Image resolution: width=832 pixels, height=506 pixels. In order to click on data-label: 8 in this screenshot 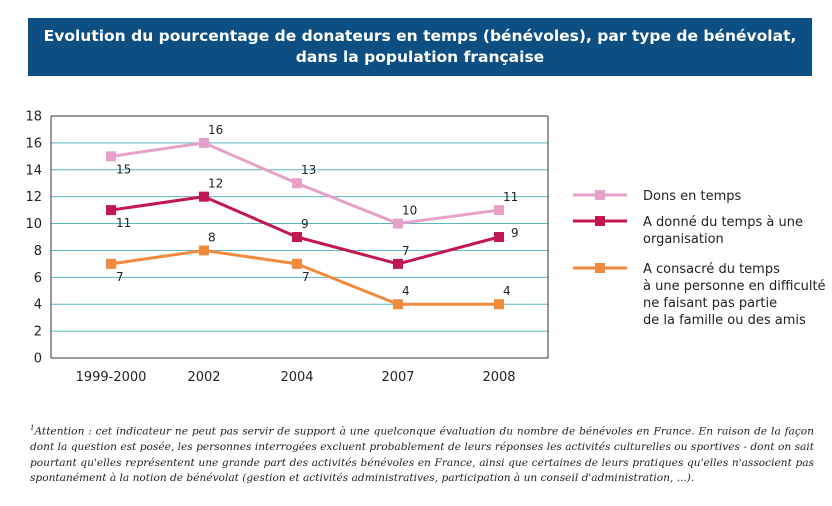, I will do `click(212, 237)`.